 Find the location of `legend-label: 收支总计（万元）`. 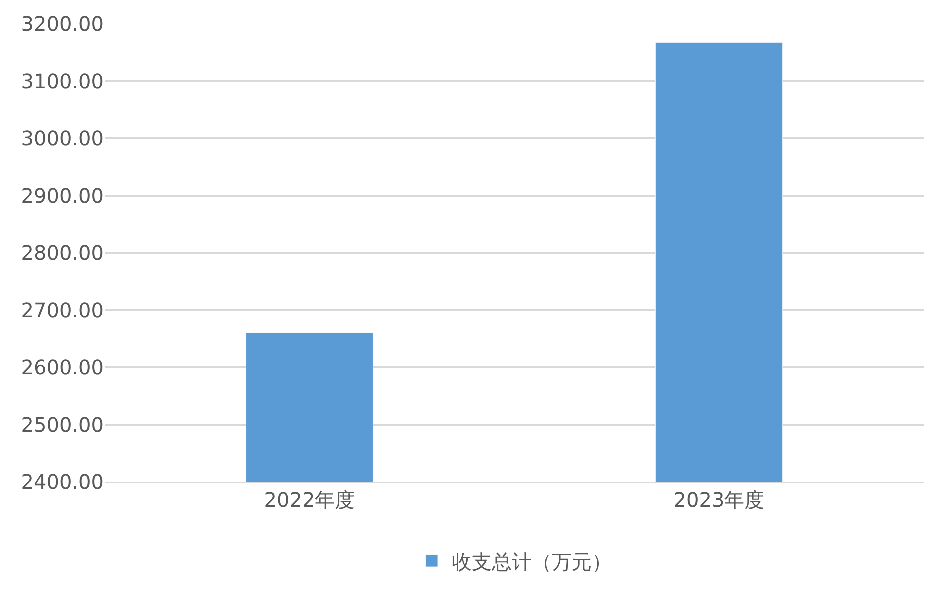

legend-label: 收支总计（万元） is located at coordinates (532, 562).